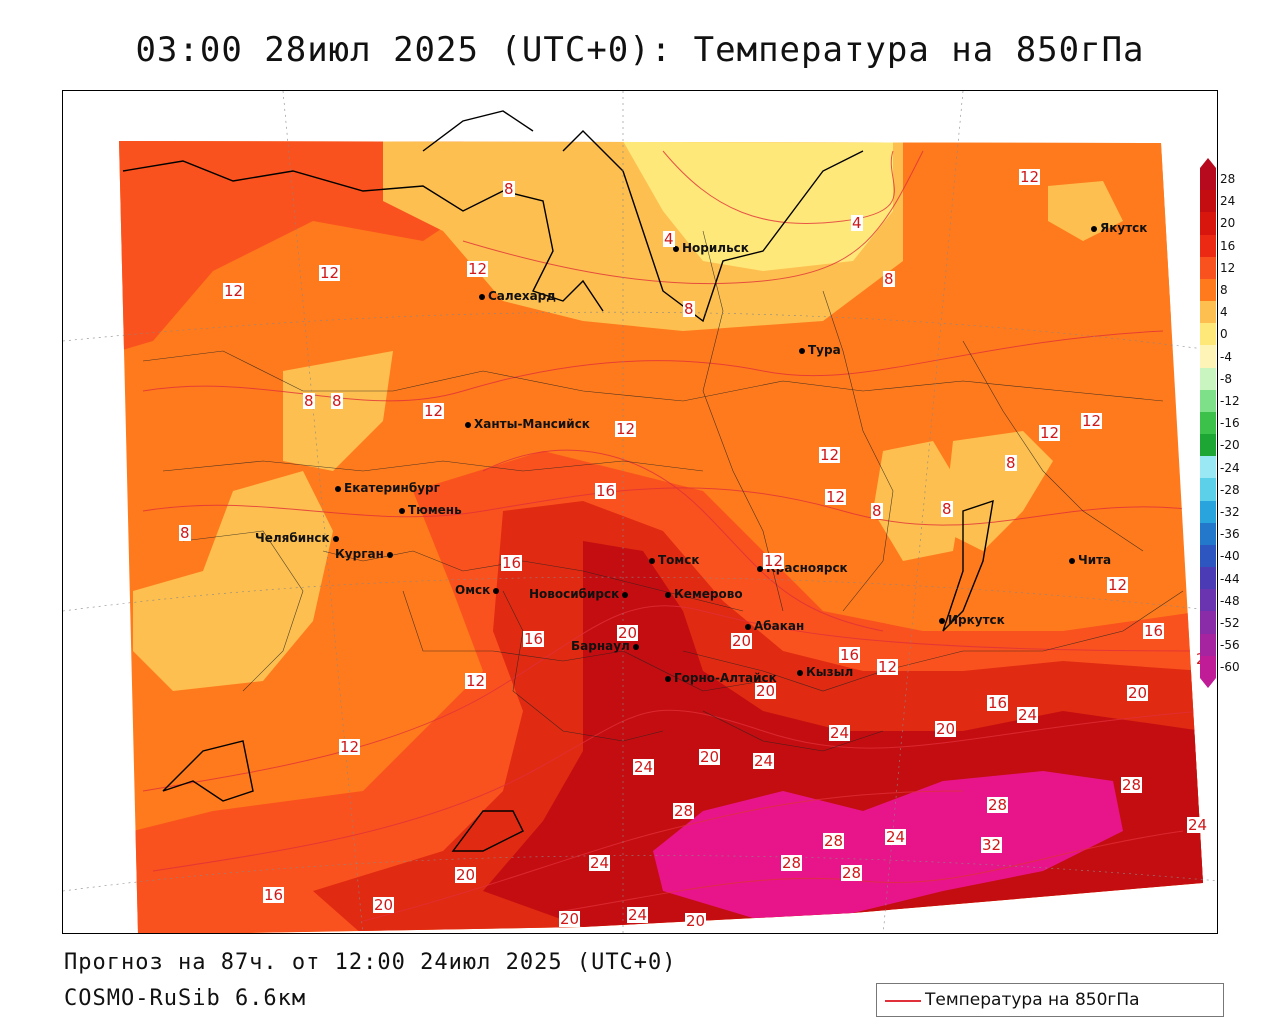 The image size is (1280, 1024). I want to click on colorbar-tick-label: 16, so click(1228, 245).